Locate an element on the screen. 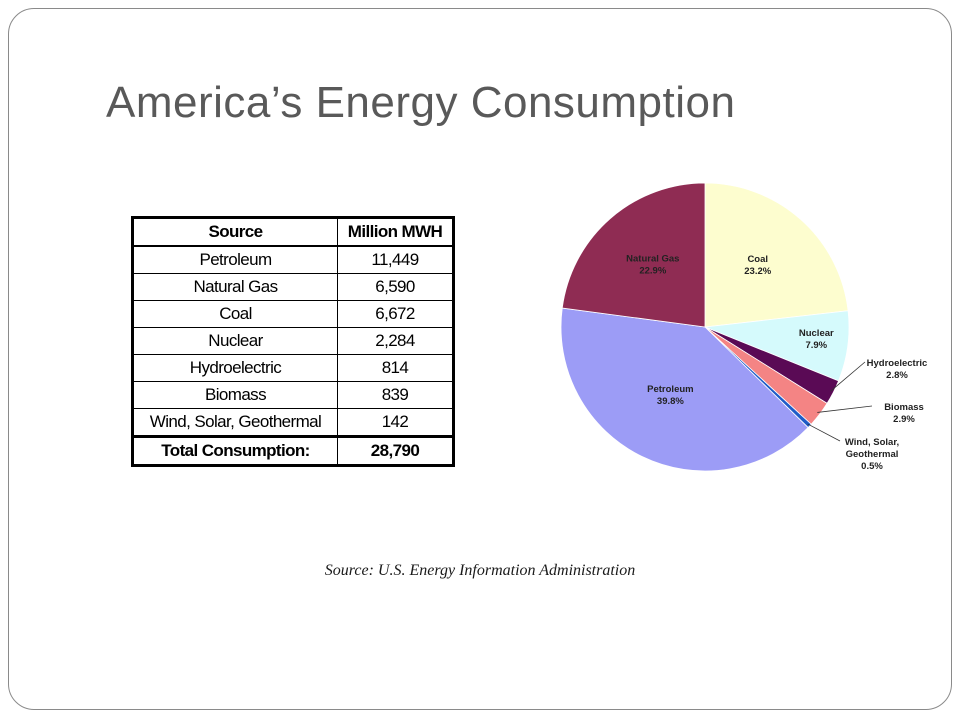 This screenshot has width=960, height=720. slice-label-petroleum: Petroleum 39.8% is located at coordinates (670, 395).